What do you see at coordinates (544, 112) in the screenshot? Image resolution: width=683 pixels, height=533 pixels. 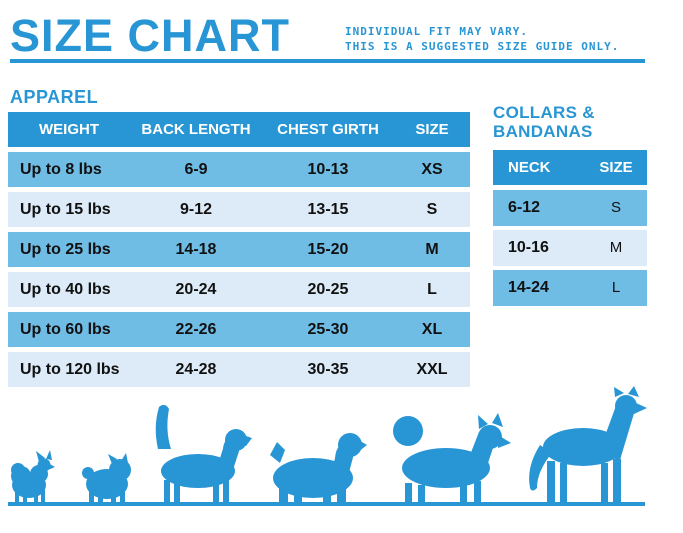 I see `collars-heading-line-1: COLLARS &` at bounding box center [544, 112].